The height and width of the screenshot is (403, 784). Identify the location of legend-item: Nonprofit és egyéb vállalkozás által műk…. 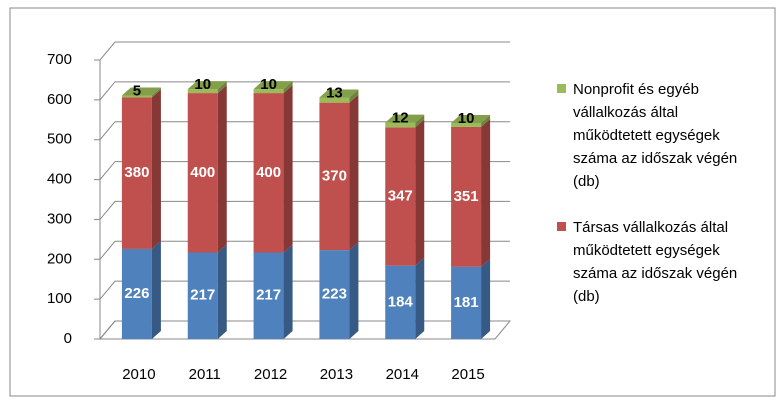
(657, 135).